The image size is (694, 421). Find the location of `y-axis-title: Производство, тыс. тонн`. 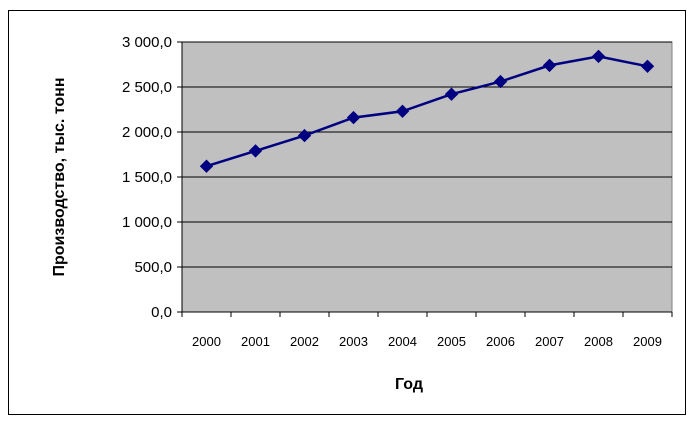

y-axis-title: Производство, тыс. тонн is located at coordinates (59, 176).